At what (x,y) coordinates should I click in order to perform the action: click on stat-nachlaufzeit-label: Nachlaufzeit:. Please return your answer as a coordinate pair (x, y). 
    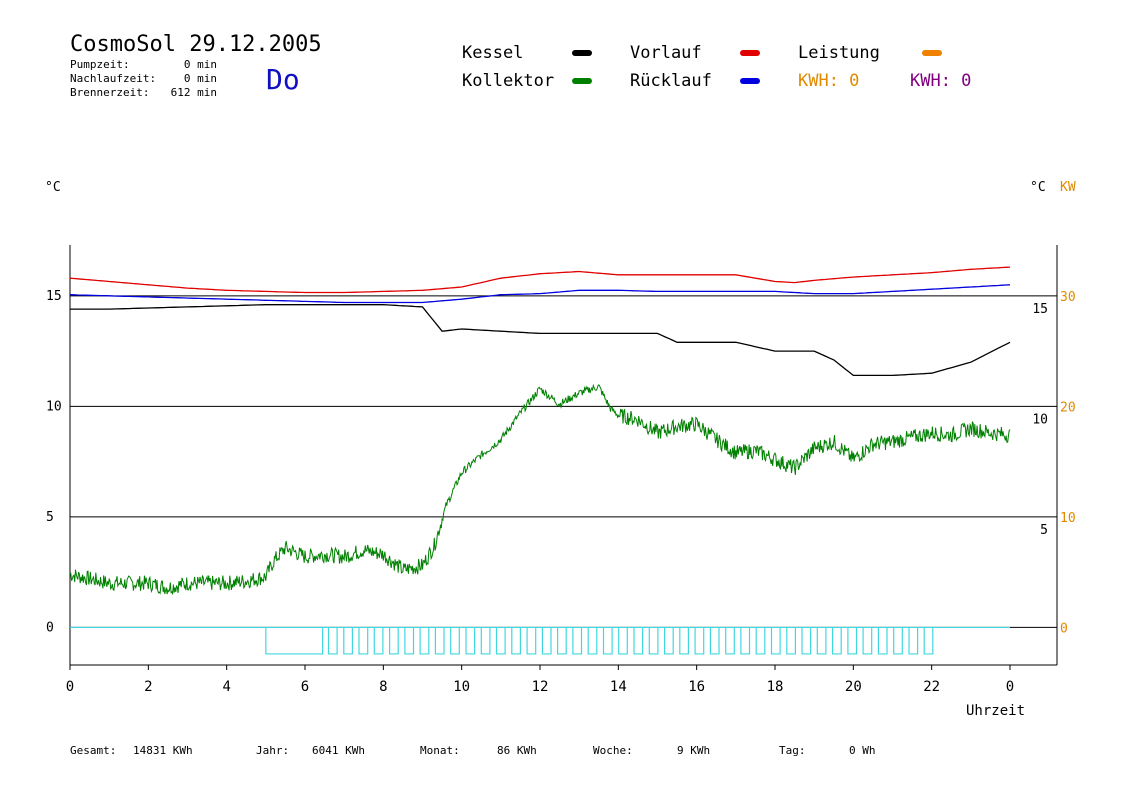
    Looking at the image, I should click on (113, 78).